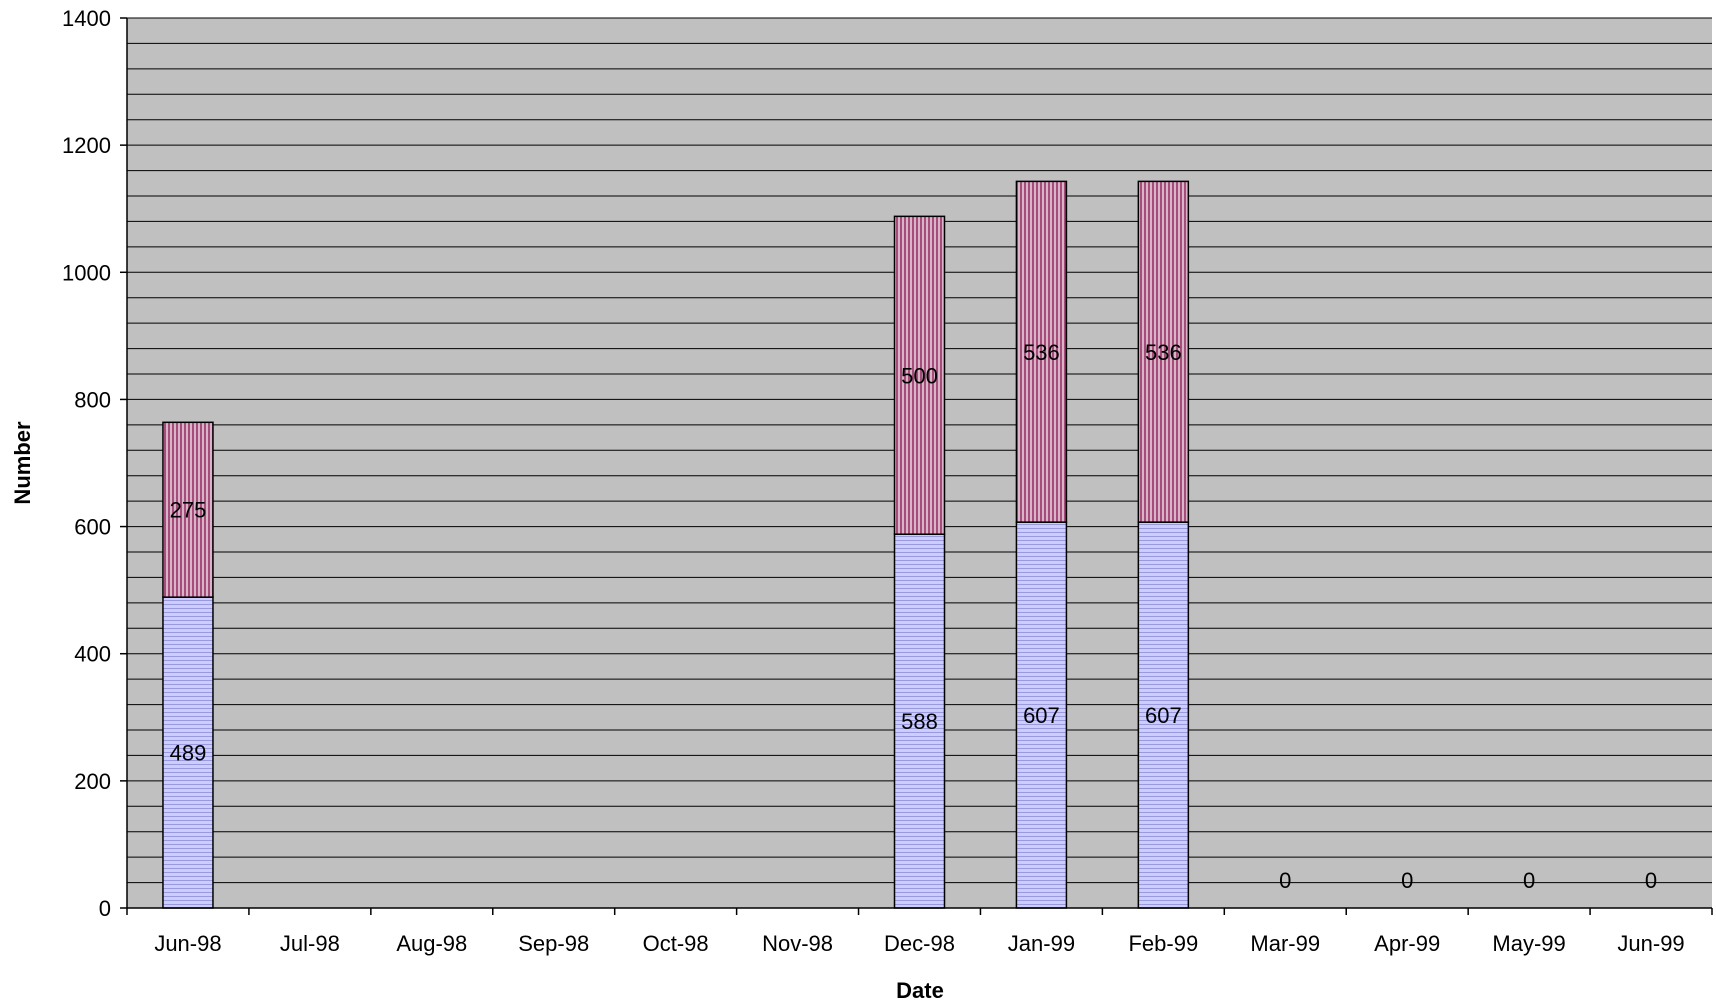 This screenshot has width=1716, height=1006. Describe the element at coordinates (1528, 943) in the screenshot. I see `x-tick-label: May-99` at that location.